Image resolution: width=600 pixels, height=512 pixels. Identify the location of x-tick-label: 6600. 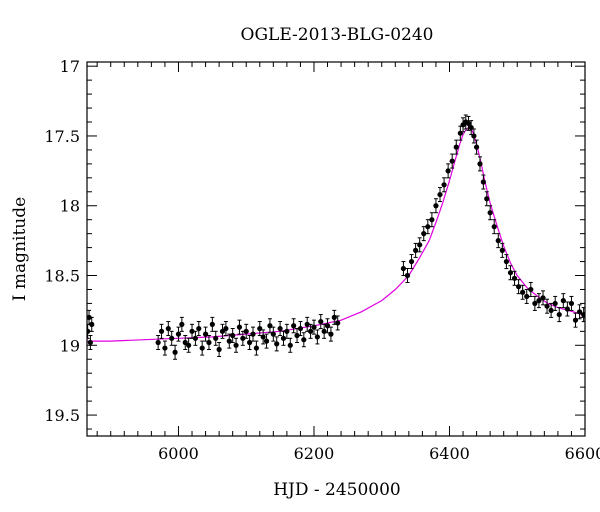
(582, 453).